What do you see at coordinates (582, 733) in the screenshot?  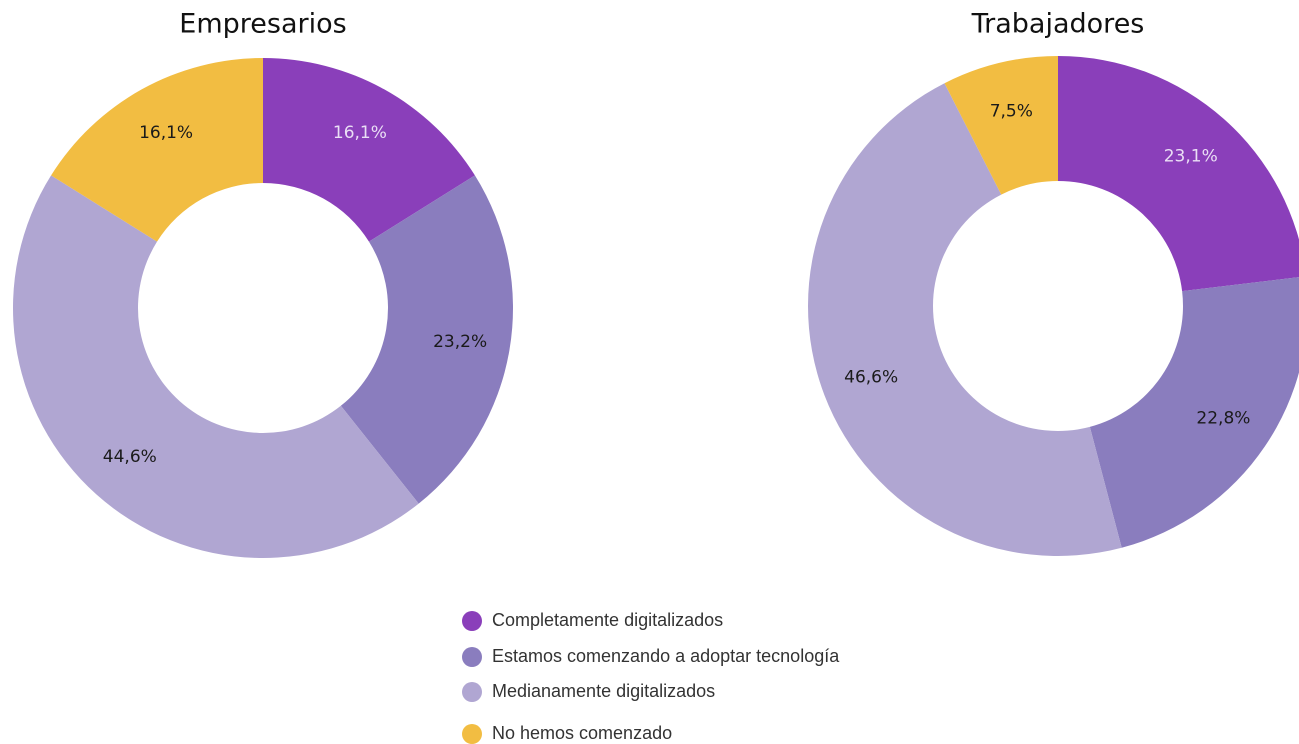 I see `legend-label: No hemos comenzado` at bounding box center [582, 733].